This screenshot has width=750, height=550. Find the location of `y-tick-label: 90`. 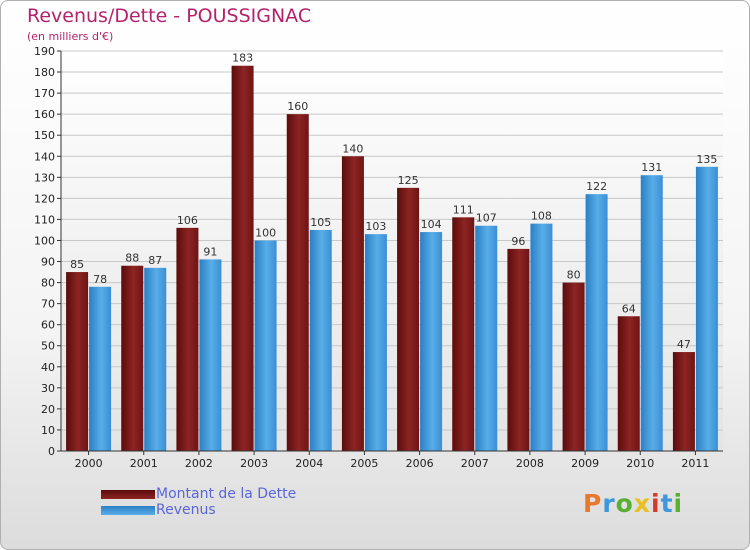

y-tick-label: 90 is located at coordinates (48, 262).